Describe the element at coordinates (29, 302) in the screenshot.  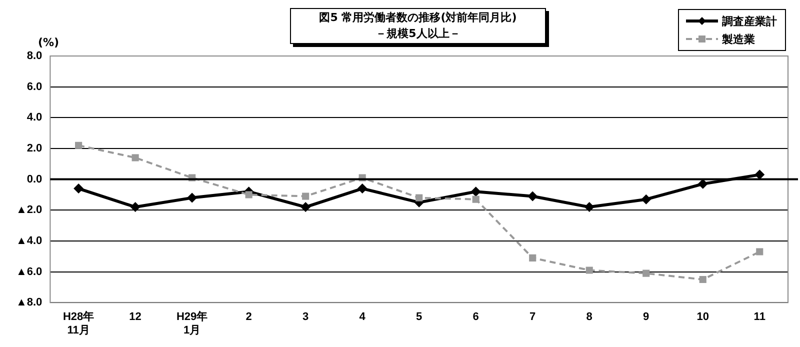
I see `y-tick-label: ▲8.0` at that location.